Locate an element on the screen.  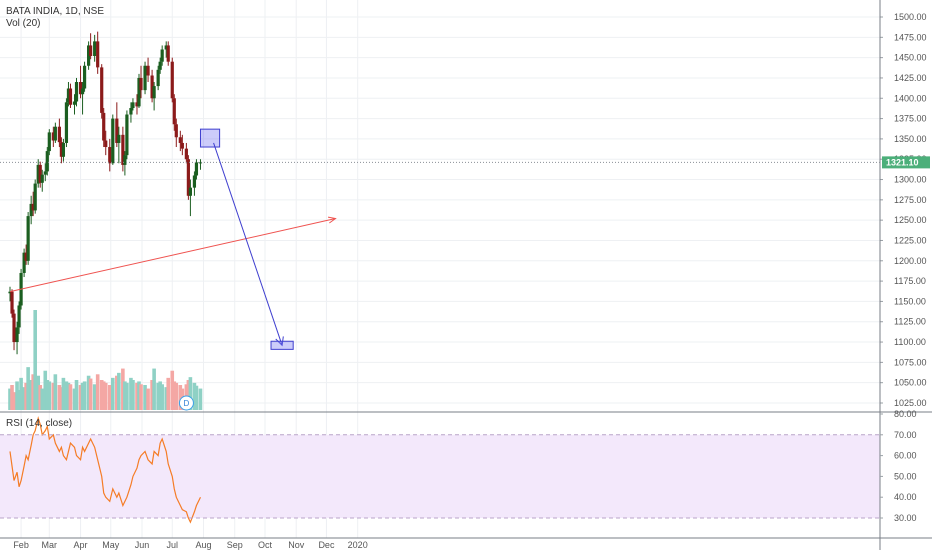
x-tick-label: Aug is located at coordinates (203, 545).